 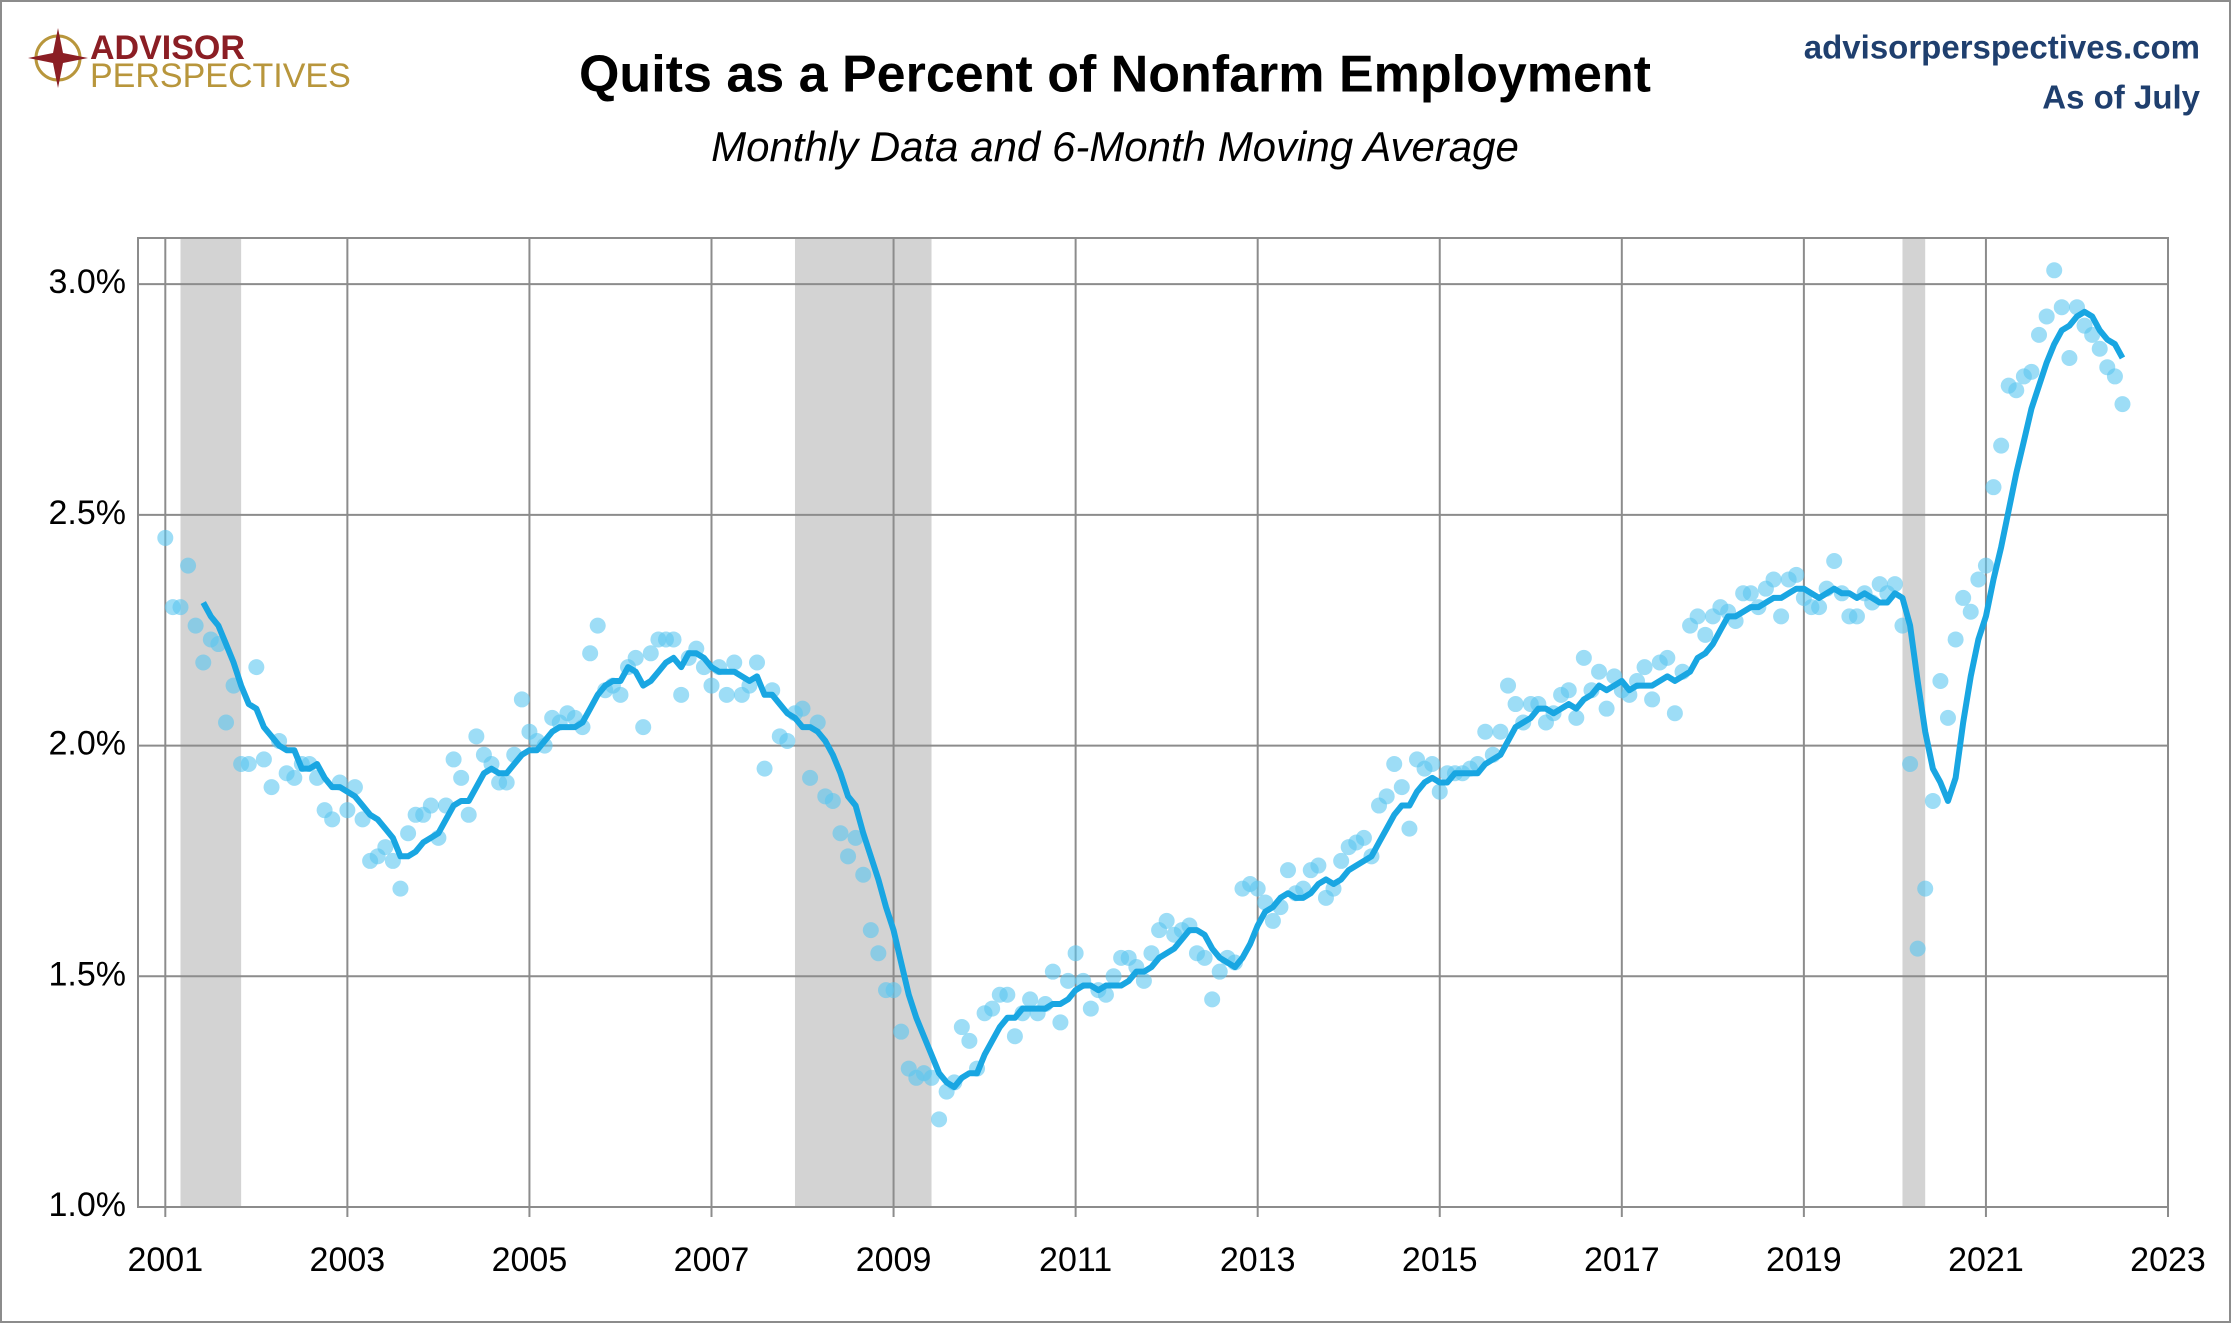 I want to click on logo: ADVISOR PERSPECTIVES, so click(x=189, y=61).